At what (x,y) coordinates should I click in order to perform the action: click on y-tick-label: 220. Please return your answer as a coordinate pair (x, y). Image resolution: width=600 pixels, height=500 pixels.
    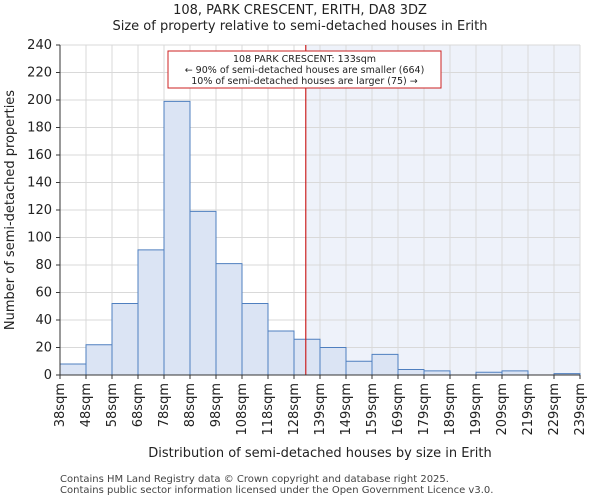
    Looking at the image, I should click on (39, 73).